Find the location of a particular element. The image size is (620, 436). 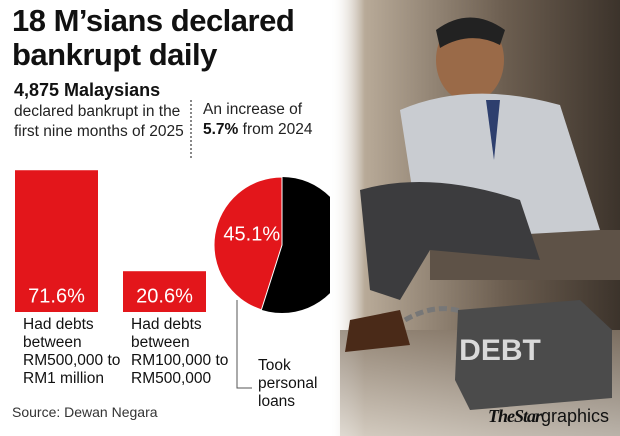

debt-block is located at coordinates (533, 355).